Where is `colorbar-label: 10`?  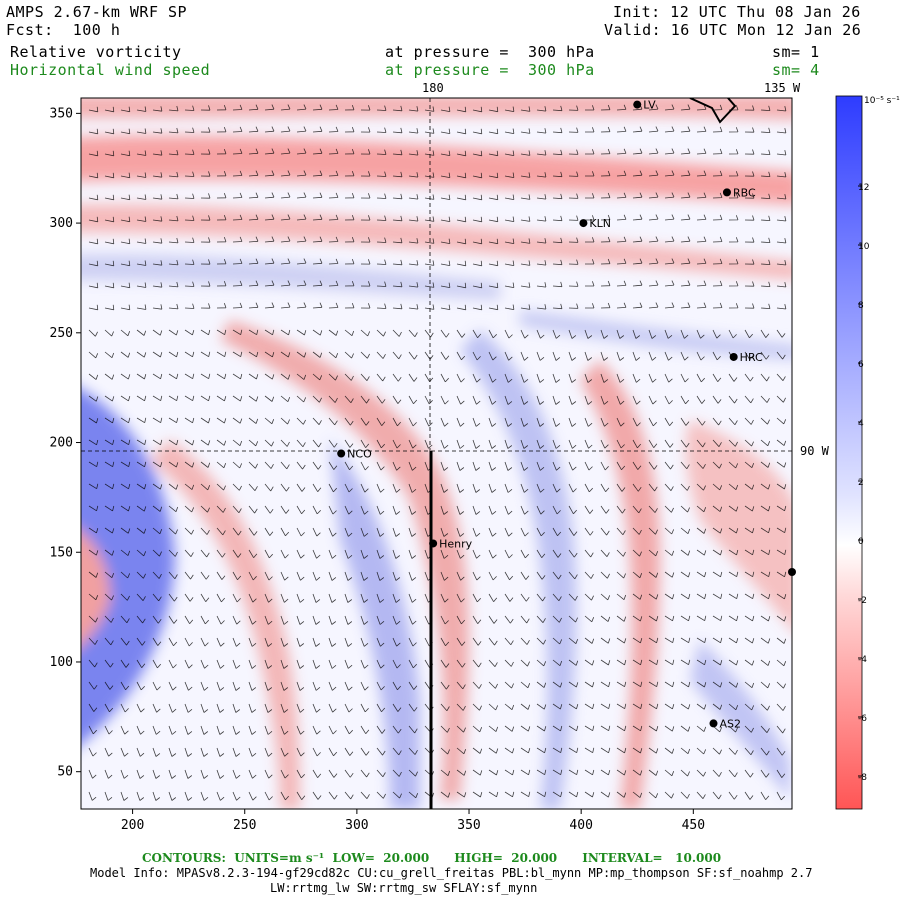 colorbar-label: 10 is located at coordinates (864, 247).